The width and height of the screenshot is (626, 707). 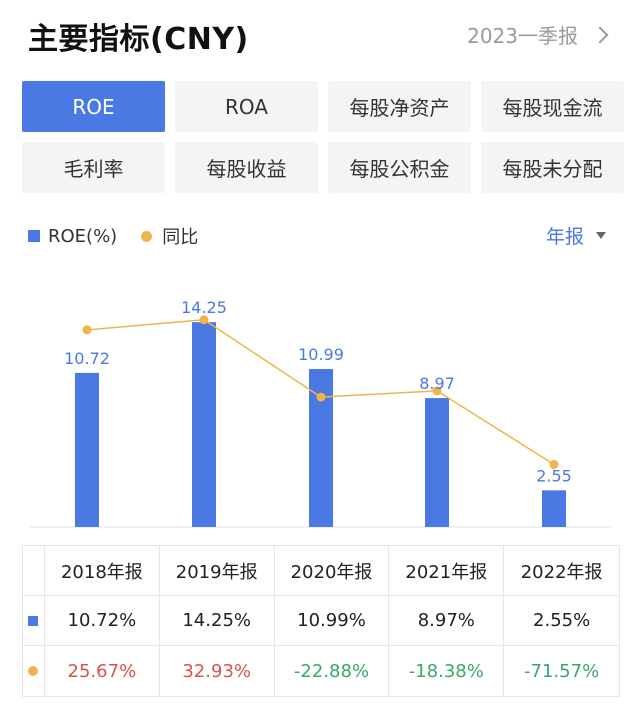 I want to click on tab-gross-margin: 毛利率, so click(x=93, y=167).